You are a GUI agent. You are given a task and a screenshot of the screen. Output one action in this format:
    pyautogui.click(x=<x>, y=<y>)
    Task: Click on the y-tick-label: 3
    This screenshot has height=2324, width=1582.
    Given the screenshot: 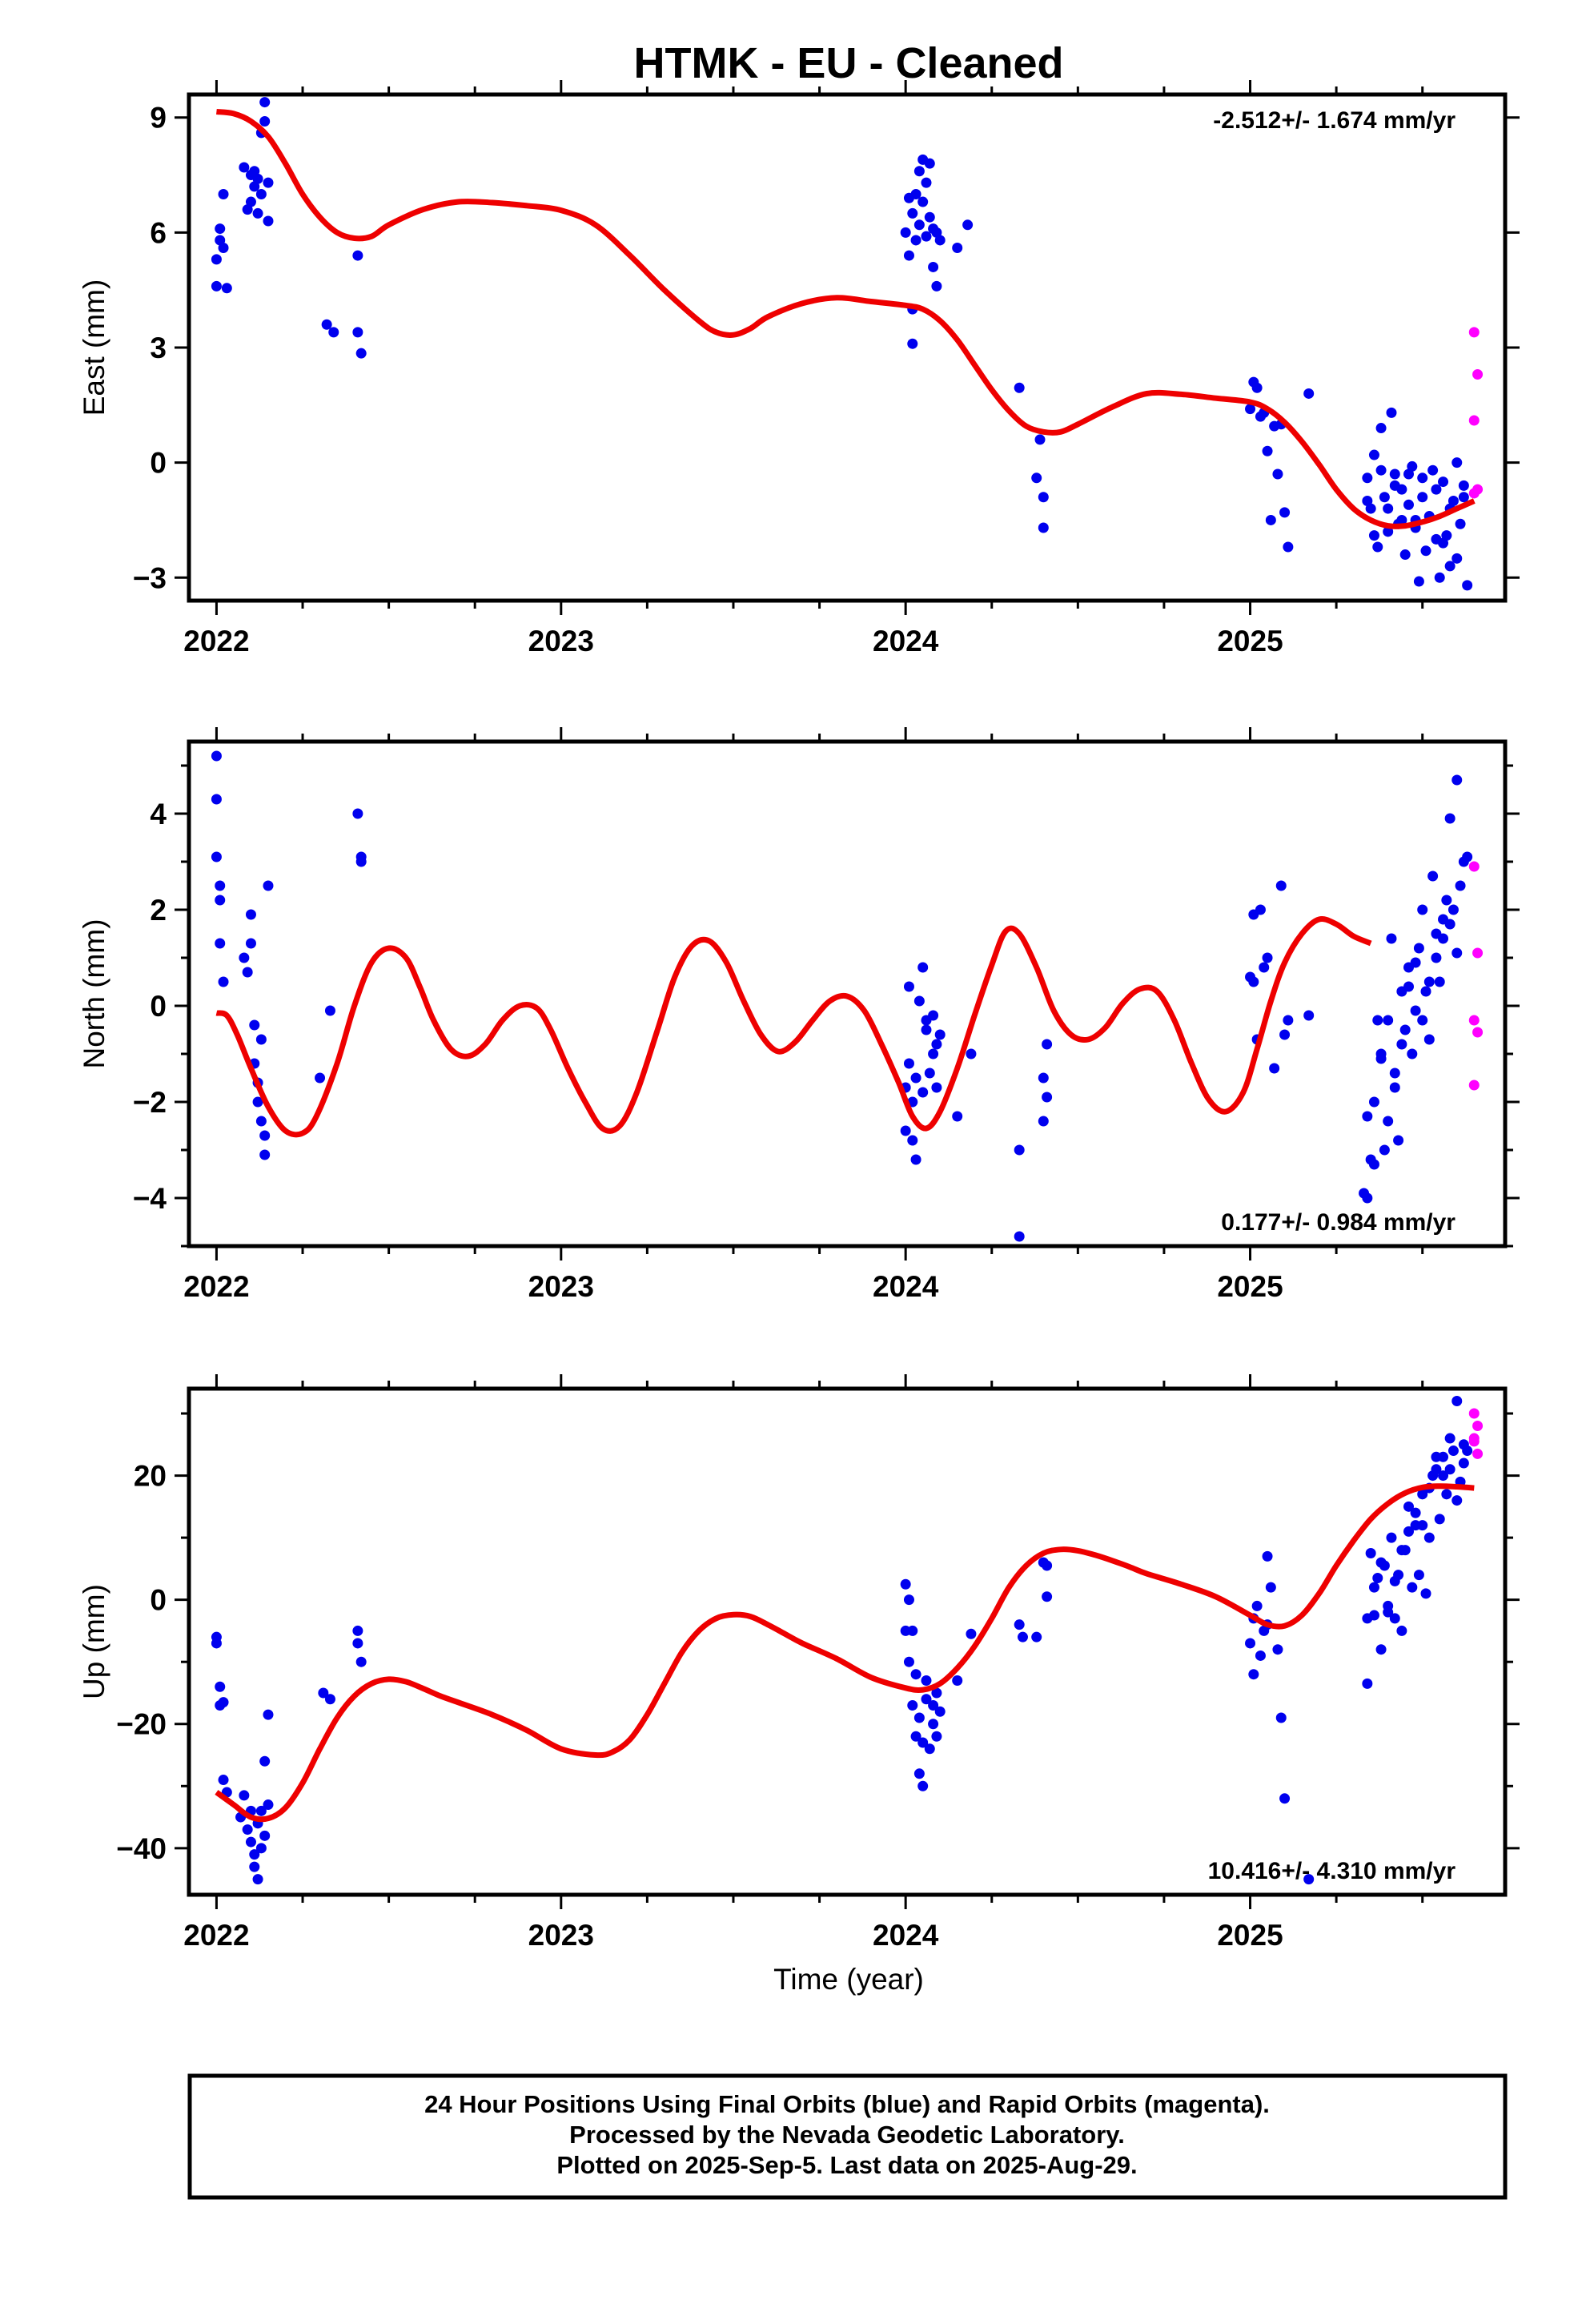 What is the action you would take?
    pyautogui.click(x=158, y=348)
    